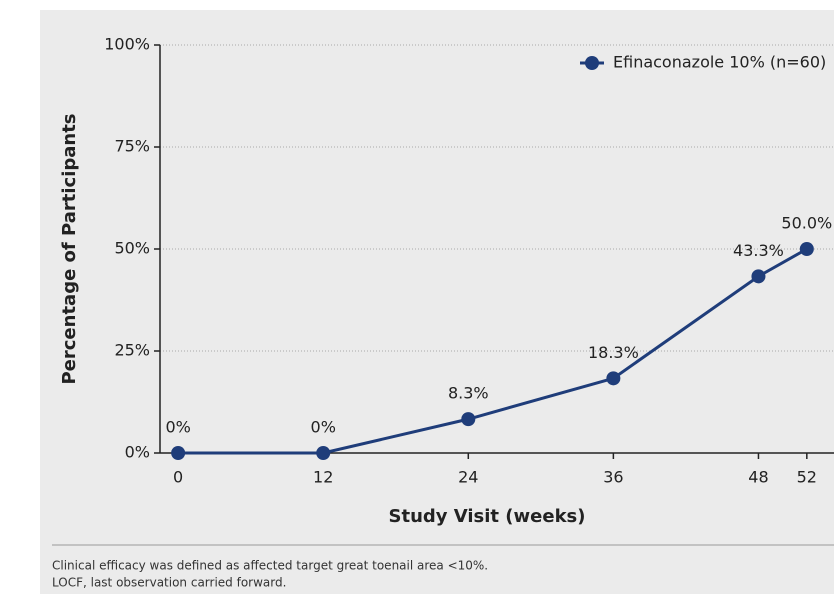 This screenshot has height=594, width=834. What do you see at coordinates (468, 393) in the screenshot?
I see `data-label: 8.3%` at bounding box center [468, 393].